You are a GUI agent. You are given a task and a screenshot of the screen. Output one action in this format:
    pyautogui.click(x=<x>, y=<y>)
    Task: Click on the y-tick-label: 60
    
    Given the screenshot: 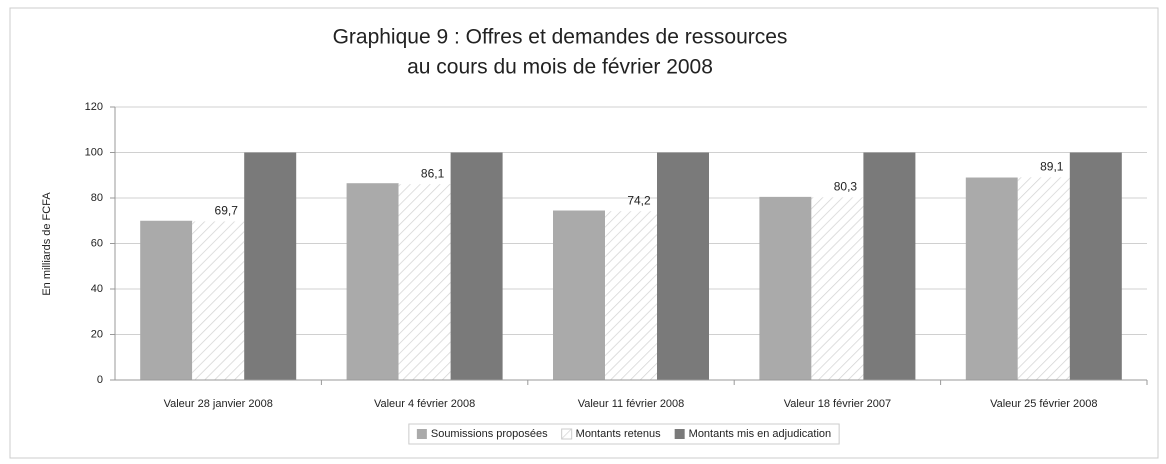 What is the action you would take?
    pyautogui.click(x=97, y=243)
    